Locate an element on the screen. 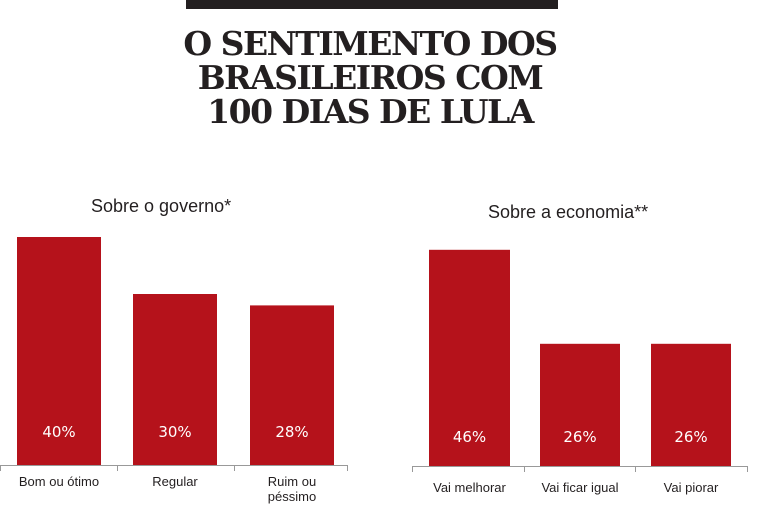 Image resolution: width=768 pixels, height=512 pixels. category-label: Regular is located at coordinates (175, 481).